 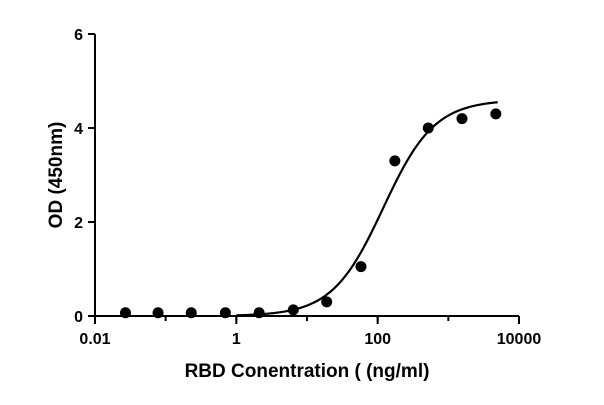 What do you see at coordinates (236, 339) in the screenshot?
I see `x-tick-label: 1` at bounding box center [236, 339].